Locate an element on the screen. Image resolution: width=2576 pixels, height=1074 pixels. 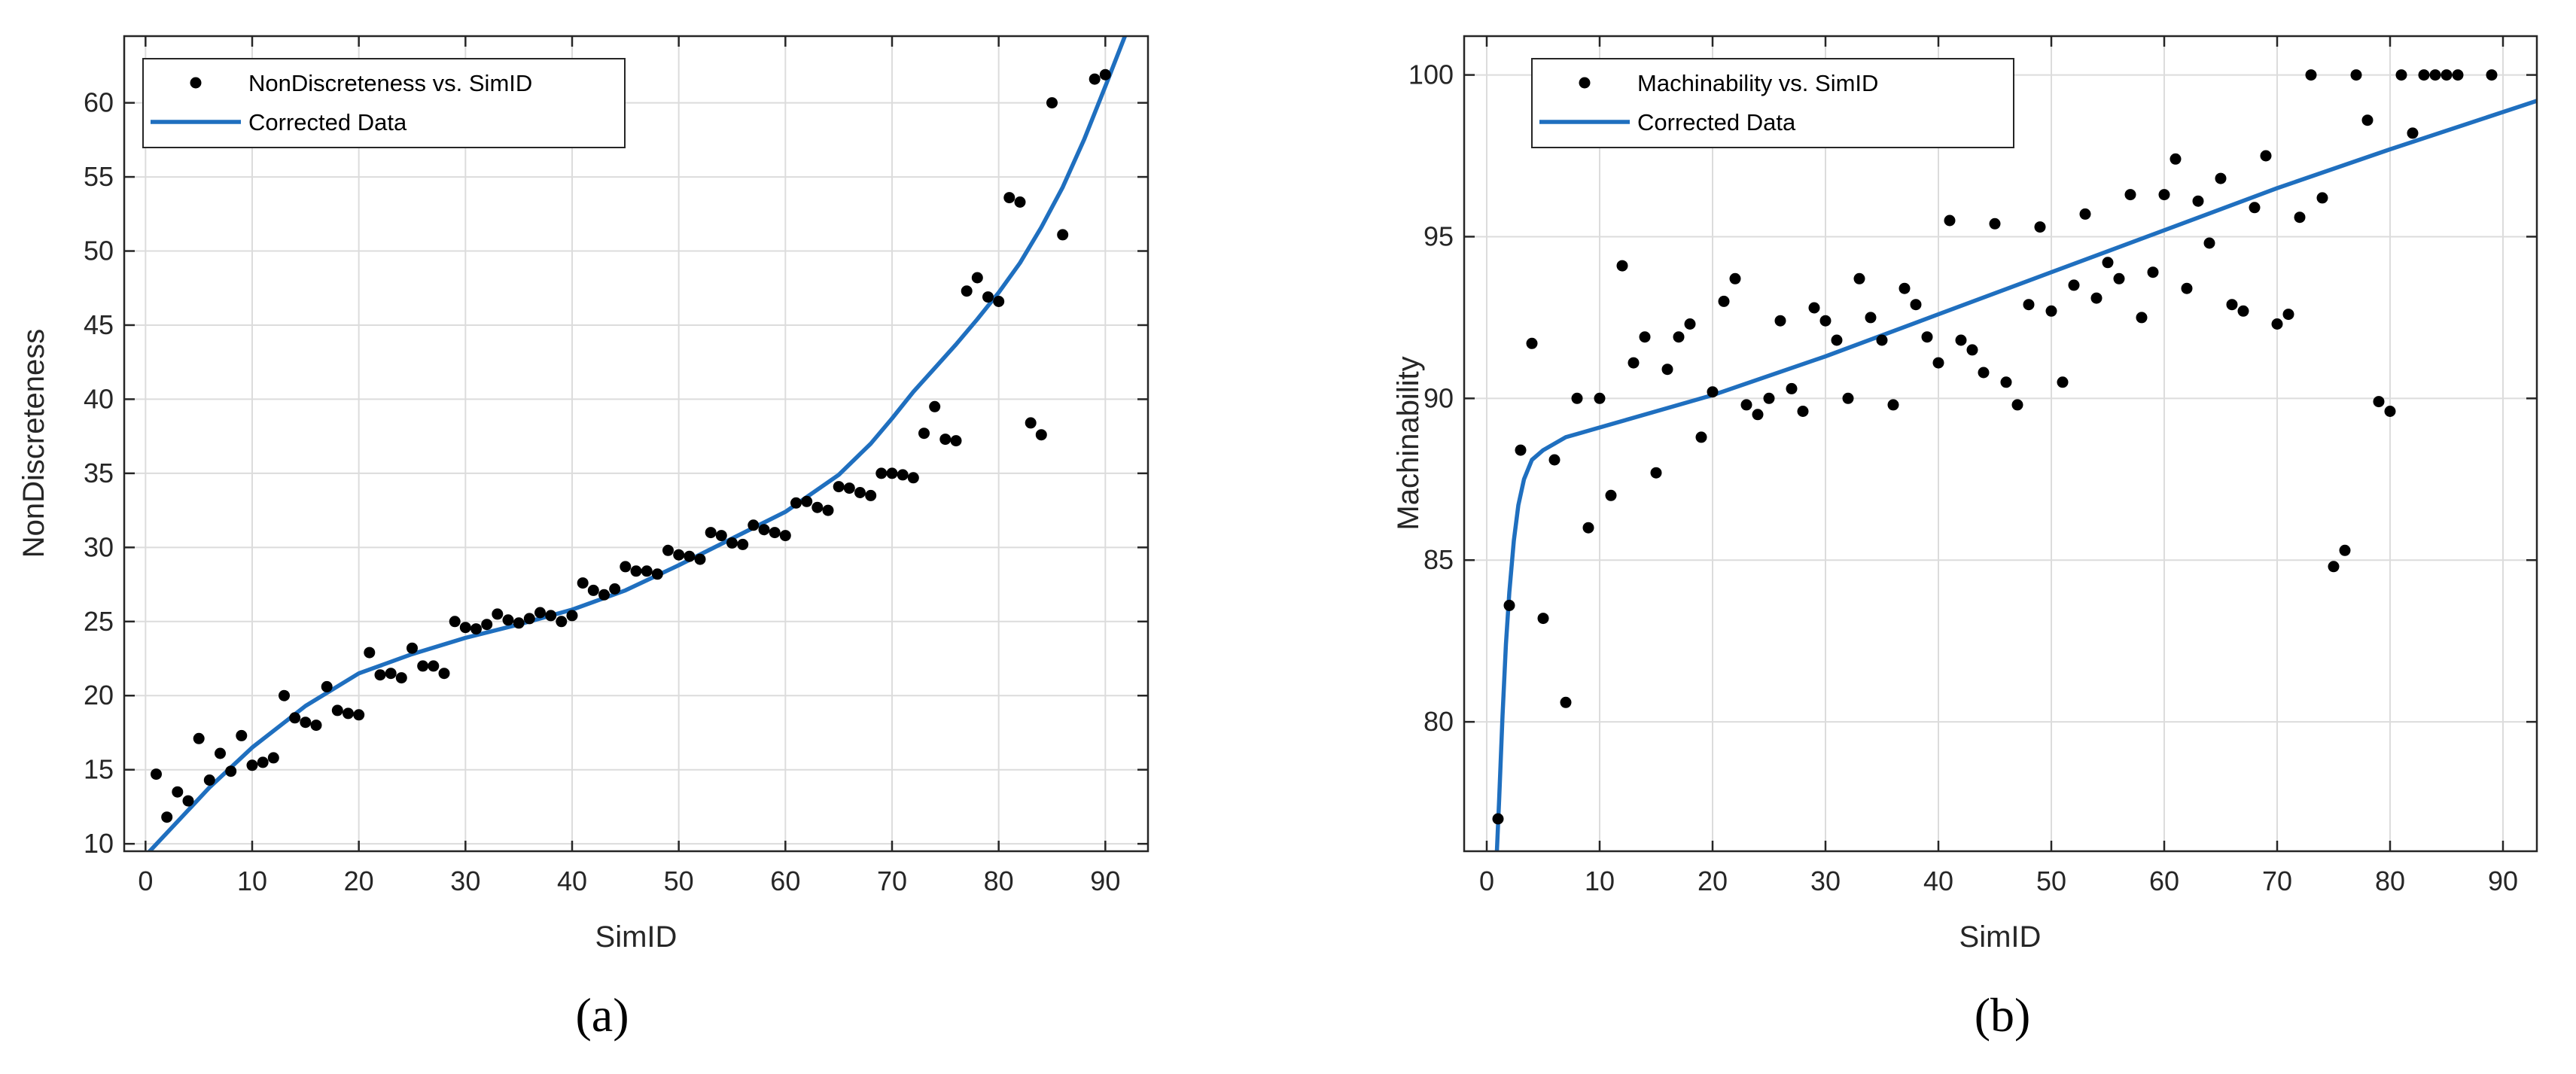
y-tick-label: 35 is located at coordinates (99, 473).